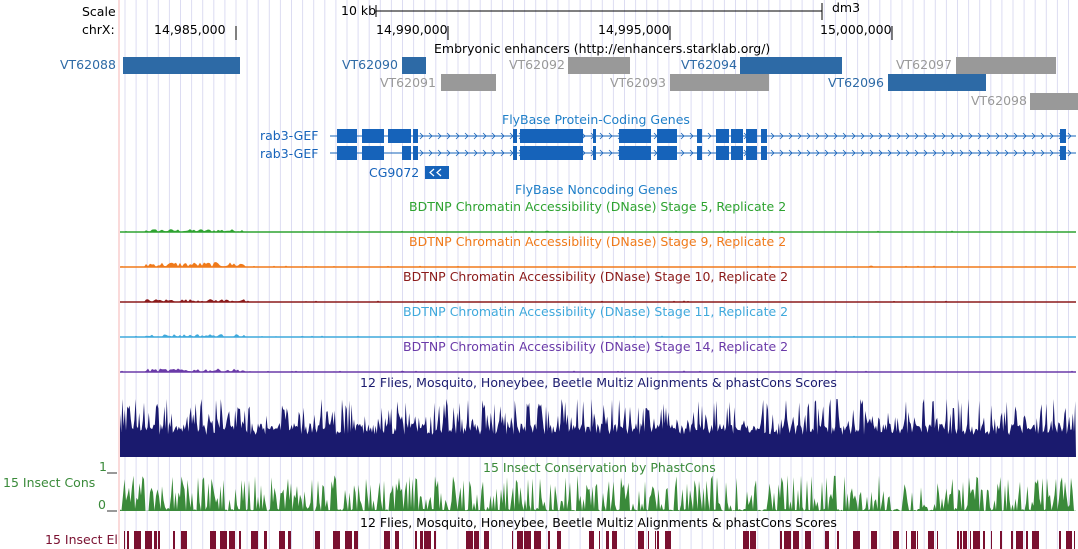  What do you see at coordinates (856, 29) in the screenshot?
I see `position-label: 15,000,000` at bounding box center [856, 29].